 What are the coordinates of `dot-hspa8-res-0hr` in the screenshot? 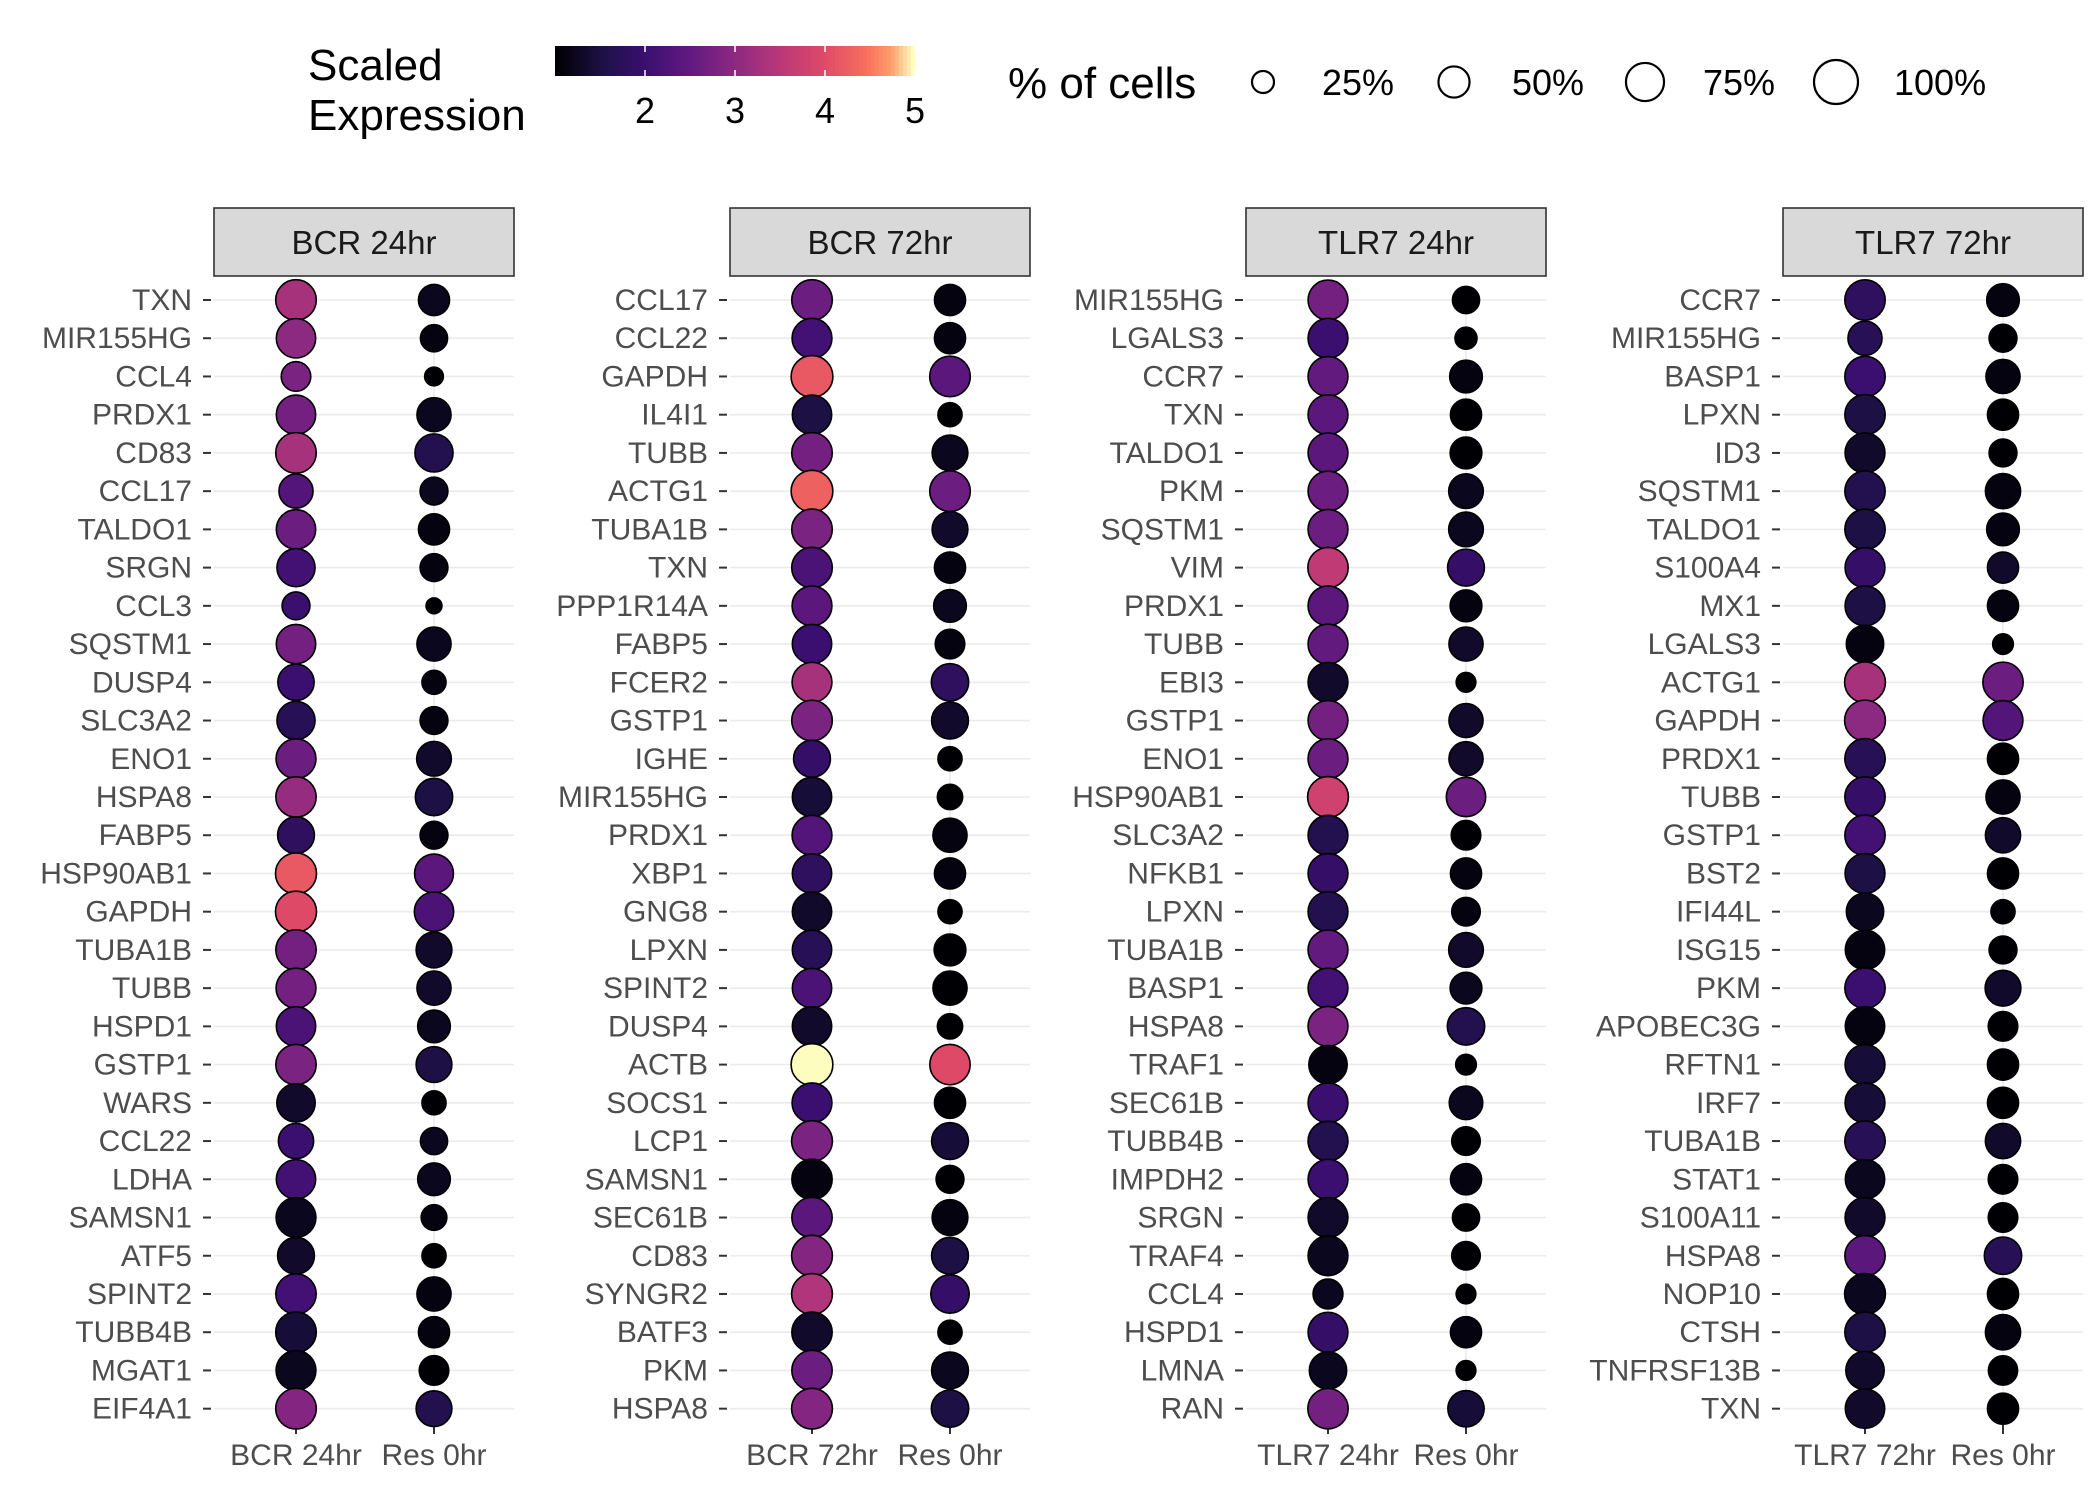 It's located at (2003, 1256).